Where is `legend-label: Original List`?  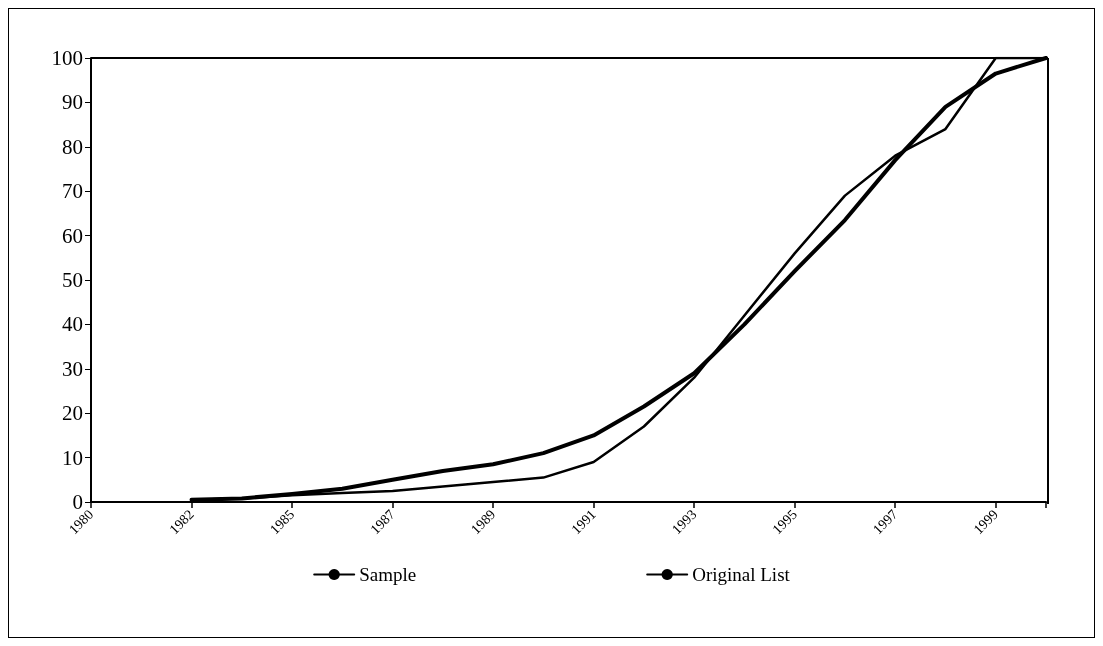
legend-label: Original List is located at coordinates (741, 574).